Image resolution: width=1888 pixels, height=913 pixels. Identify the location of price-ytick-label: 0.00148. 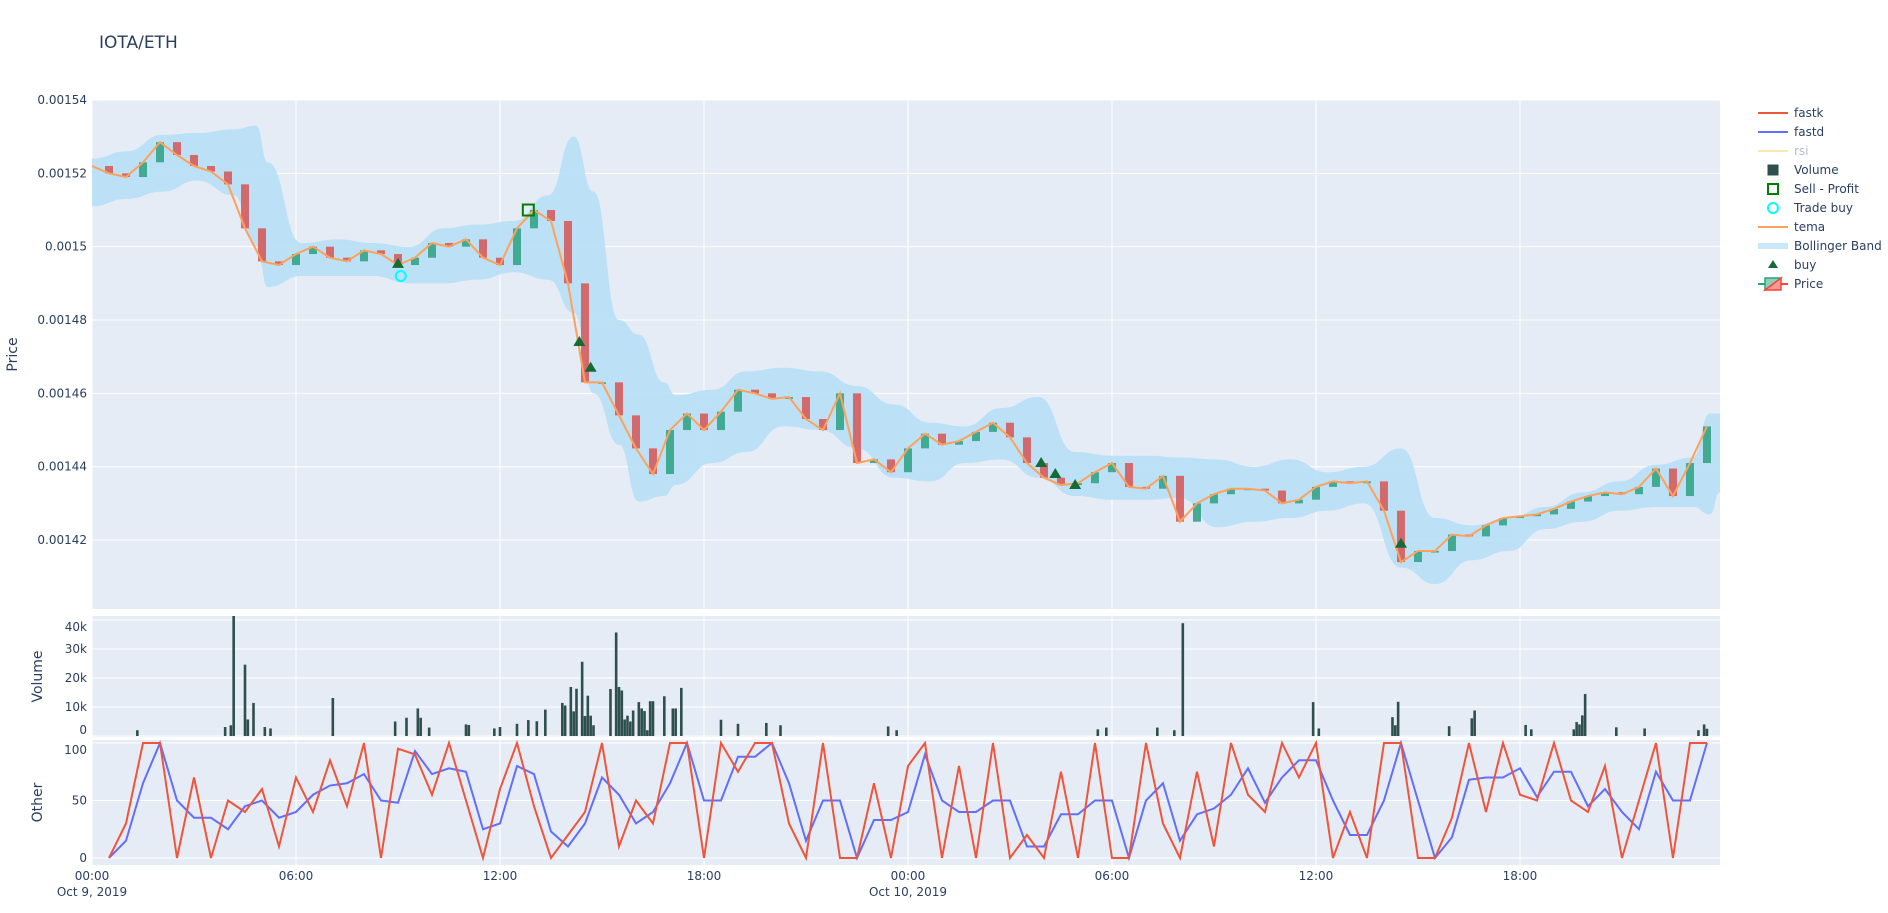
(62, 320).